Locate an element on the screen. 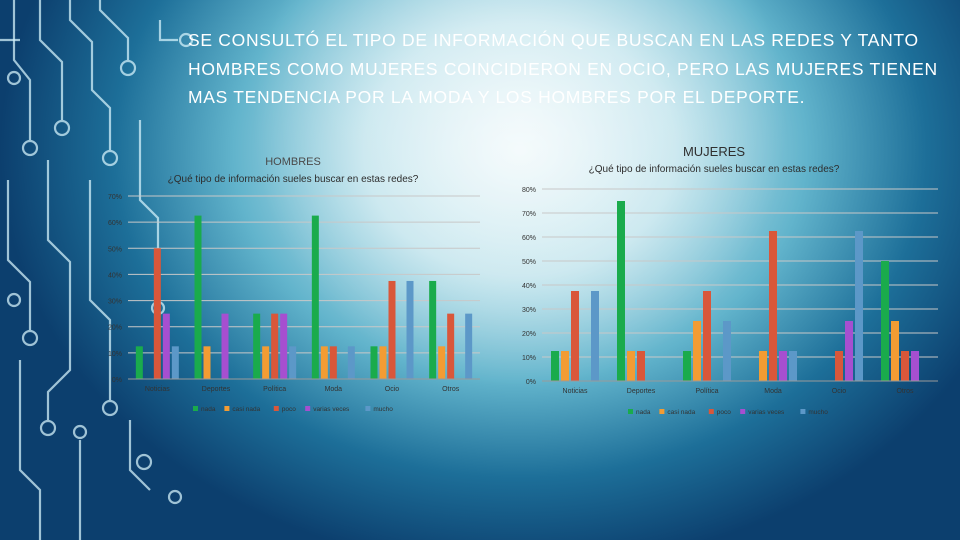 The image size is (960, 540). bar-nada-ocio is located at coordinates (374, 362).